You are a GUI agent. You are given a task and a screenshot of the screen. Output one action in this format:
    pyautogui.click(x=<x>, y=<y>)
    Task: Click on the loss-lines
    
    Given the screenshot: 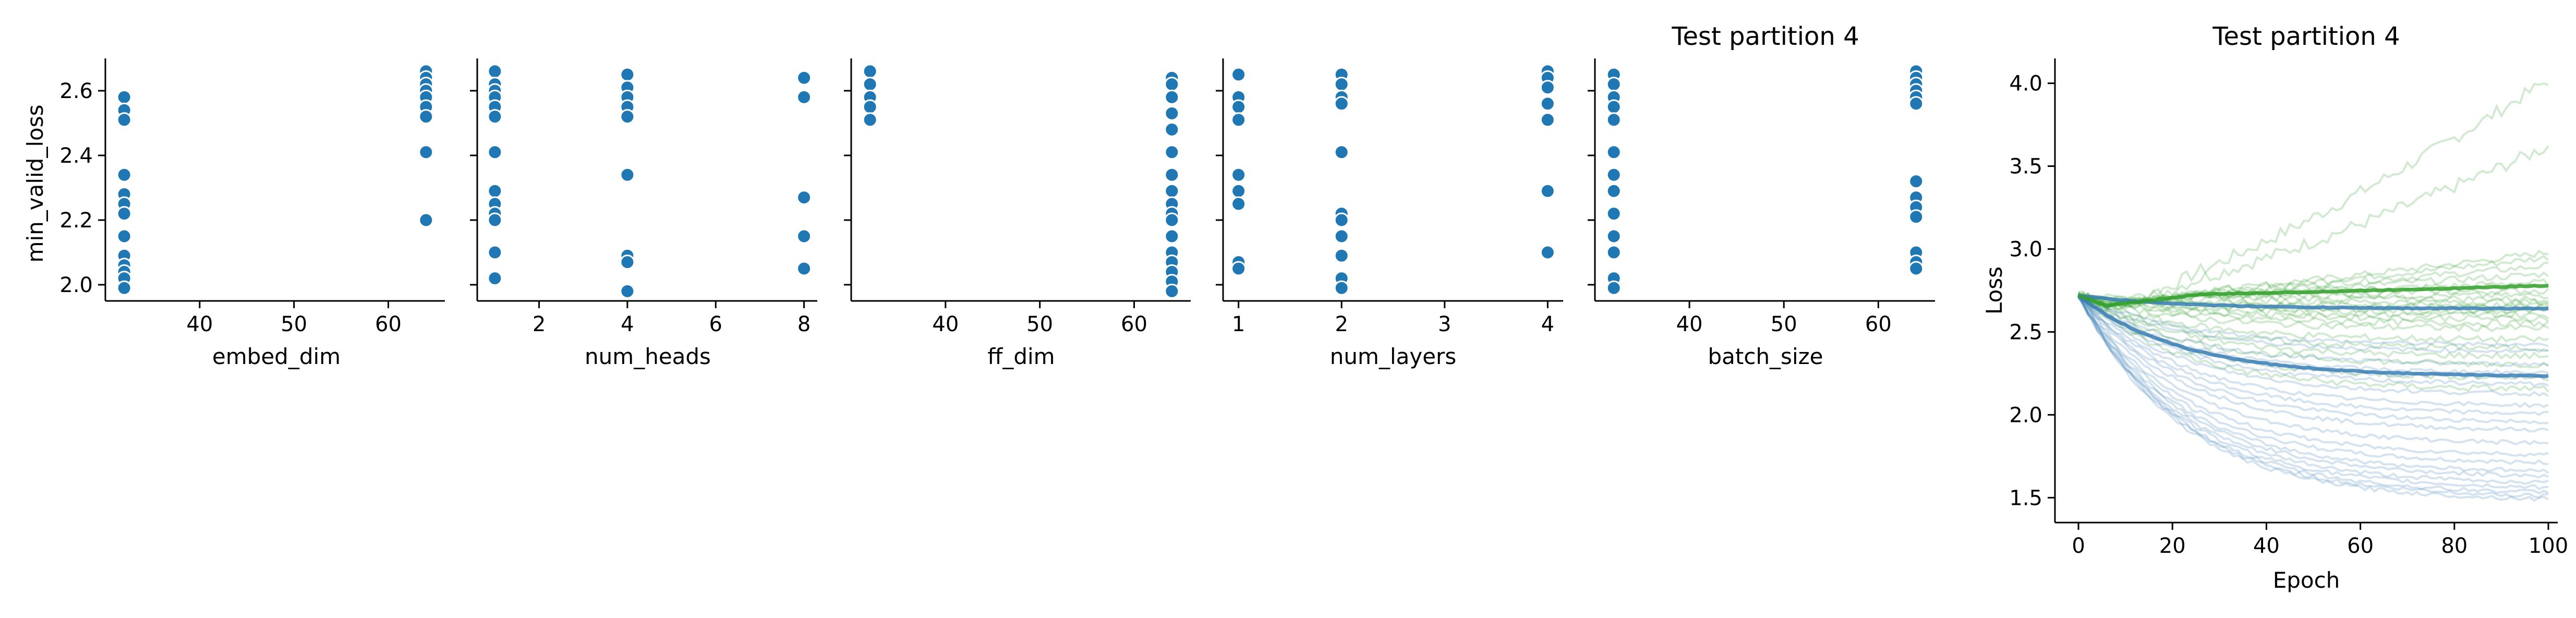 What is the action you would take?
    pyautogui.click(x=2313, y=292)
    